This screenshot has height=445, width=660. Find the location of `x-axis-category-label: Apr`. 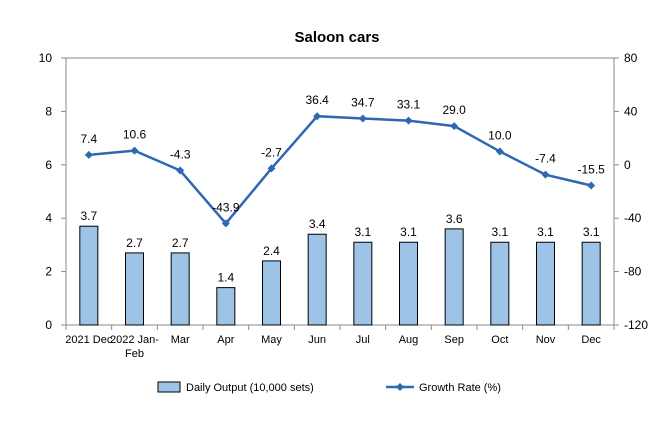

x-axis-category-label: Apr is located at coordinates (225, 340).